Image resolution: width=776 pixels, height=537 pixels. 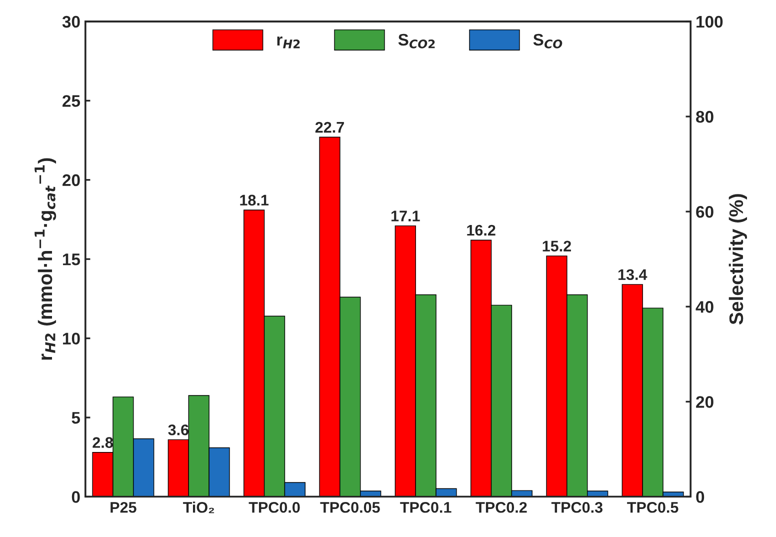 What do you see at coordinates (481, 230) in the screenshot?
I see `data-label: 16.2` at bounding box center [481, 230].